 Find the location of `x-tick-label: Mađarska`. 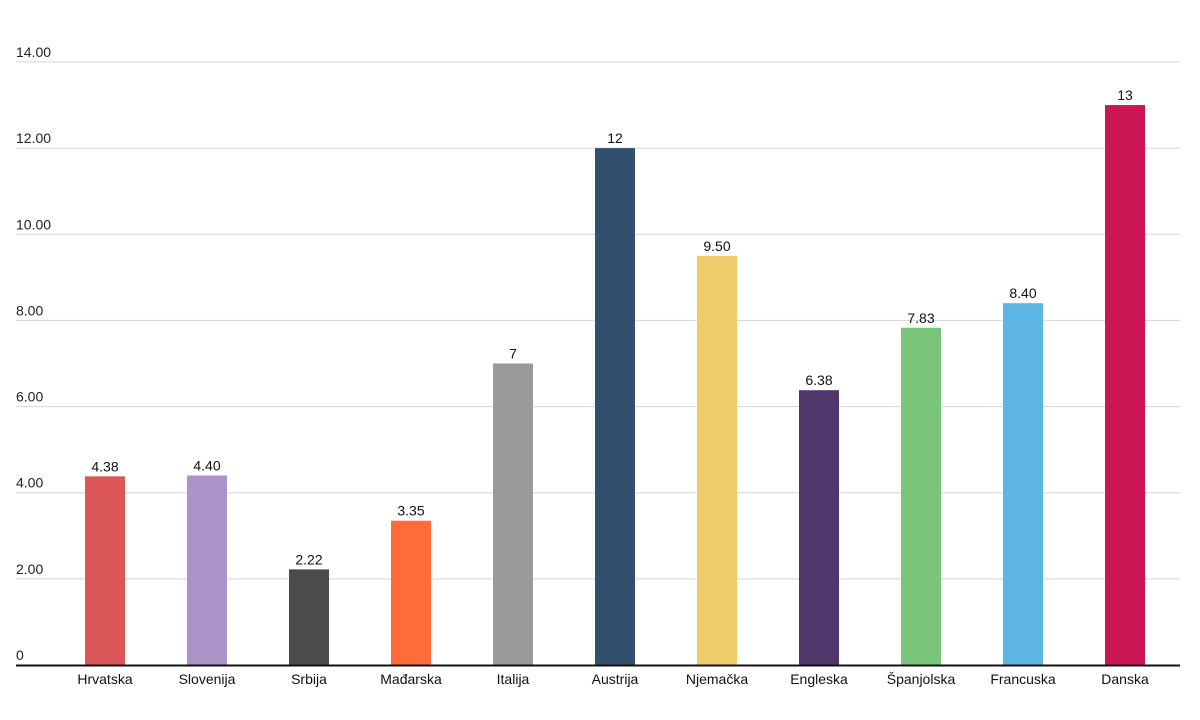

x-tick-label: Mađarska is located at coordinates (411, 679).